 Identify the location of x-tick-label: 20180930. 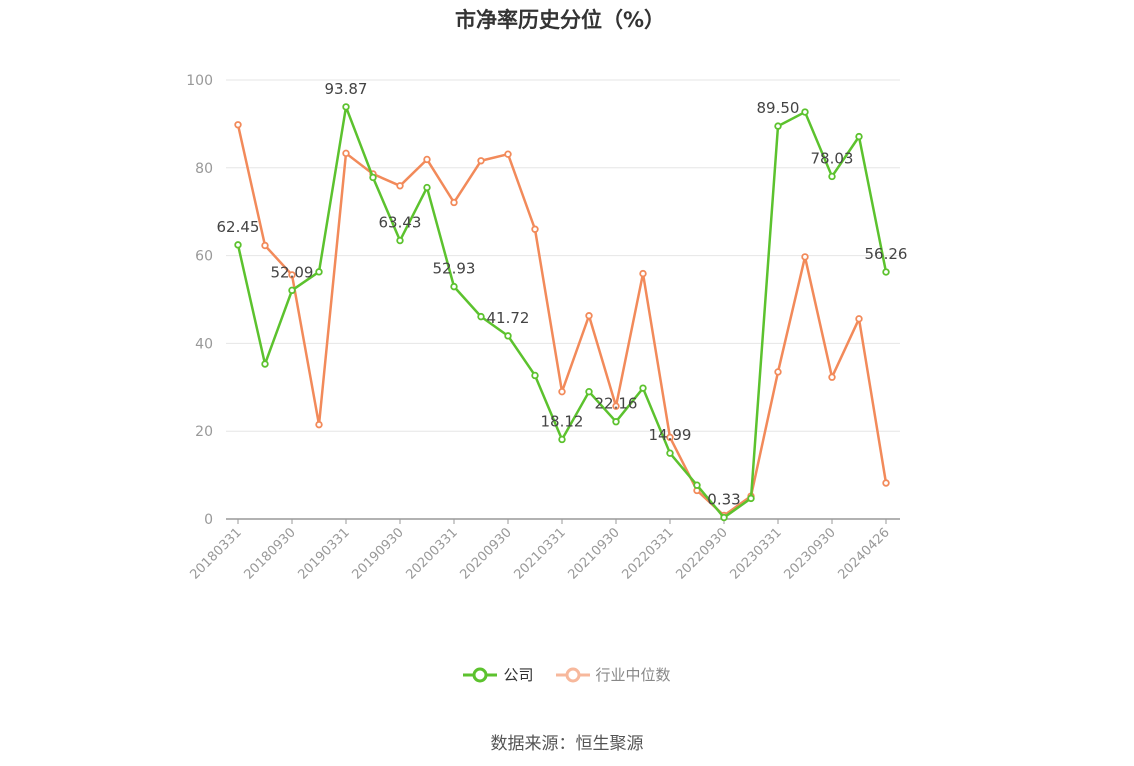
(269, 553).